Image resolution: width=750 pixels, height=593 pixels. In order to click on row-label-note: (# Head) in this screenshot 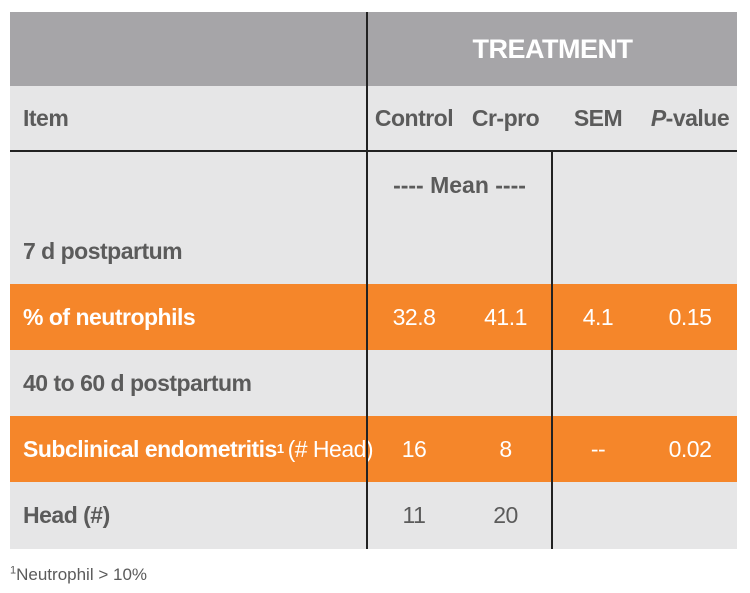, I will do `click(330, 448)`.